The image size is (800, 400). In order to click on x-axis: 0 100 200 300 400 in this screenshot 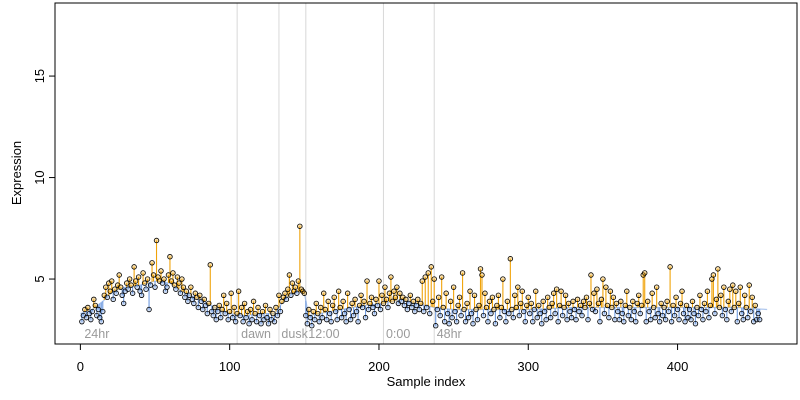, I will do `click(383, 359)`.